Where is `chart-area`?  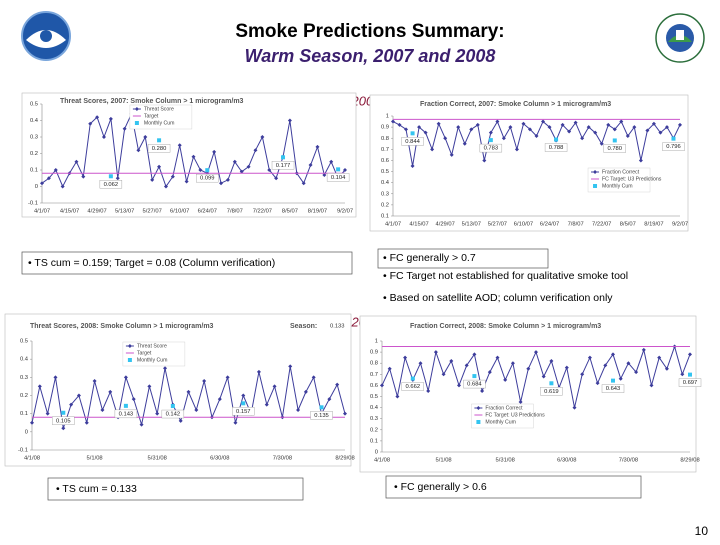 chart-area is located at coordinates (529, 163).